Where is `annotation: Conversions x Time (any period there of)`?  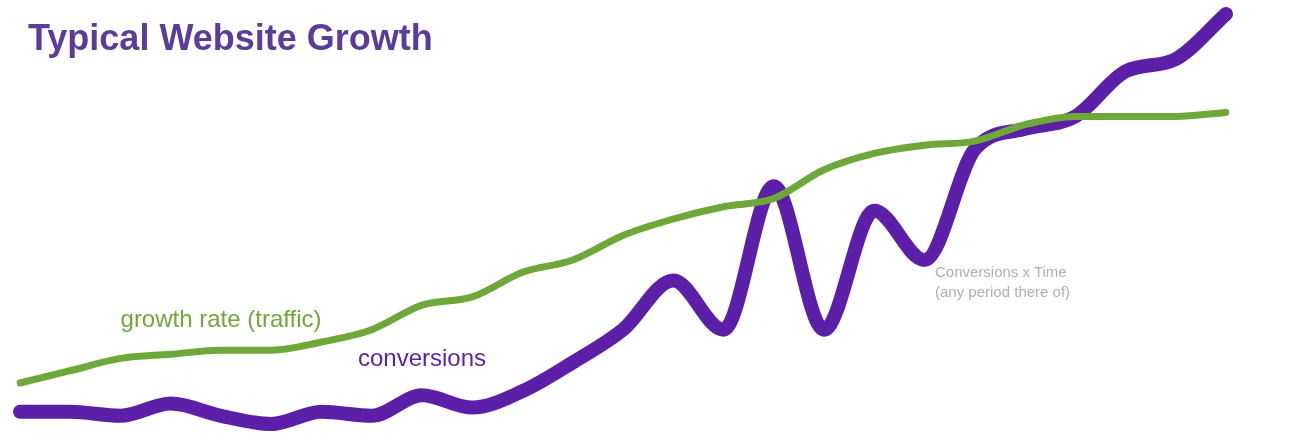 annotation: Conversions x Time (any period there of) is located at coordinates (1003, 281).